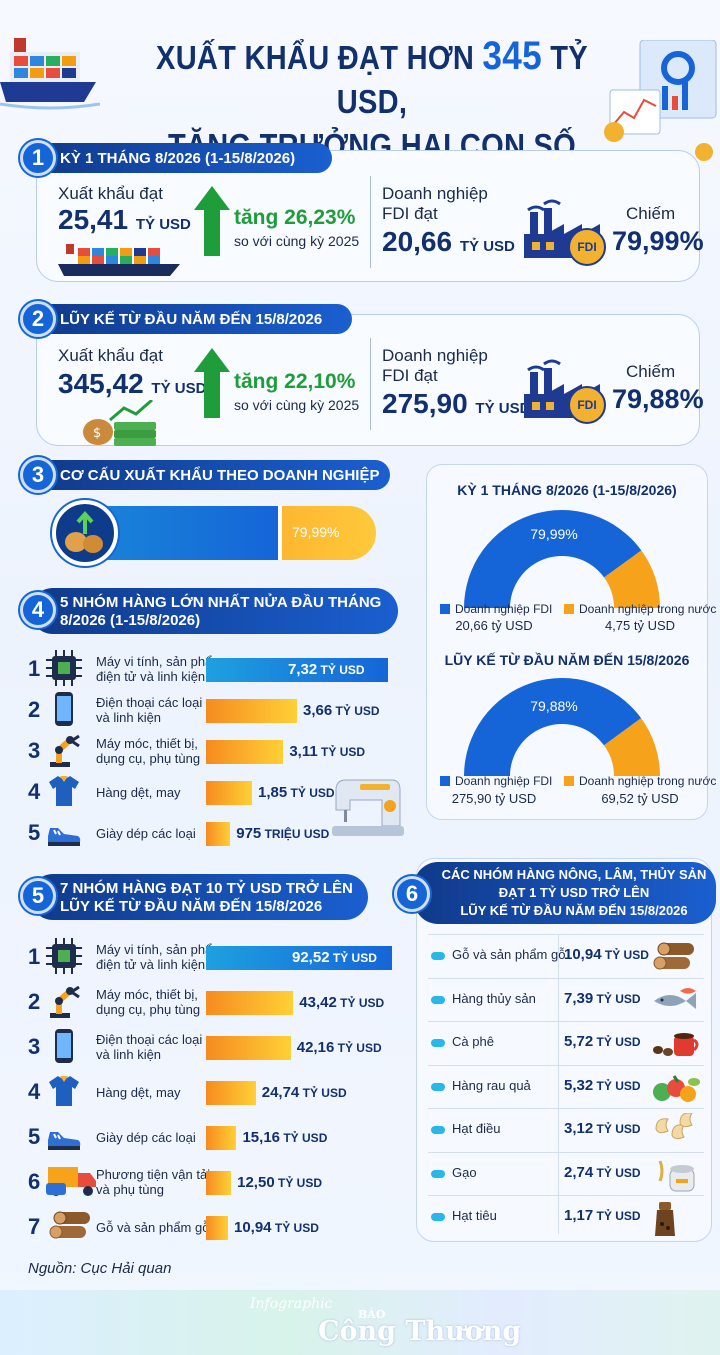  What do you see at coordinates (249, 833) in the screenshot?
I see `item-value-number: 975` at bounding box center [249, 833].